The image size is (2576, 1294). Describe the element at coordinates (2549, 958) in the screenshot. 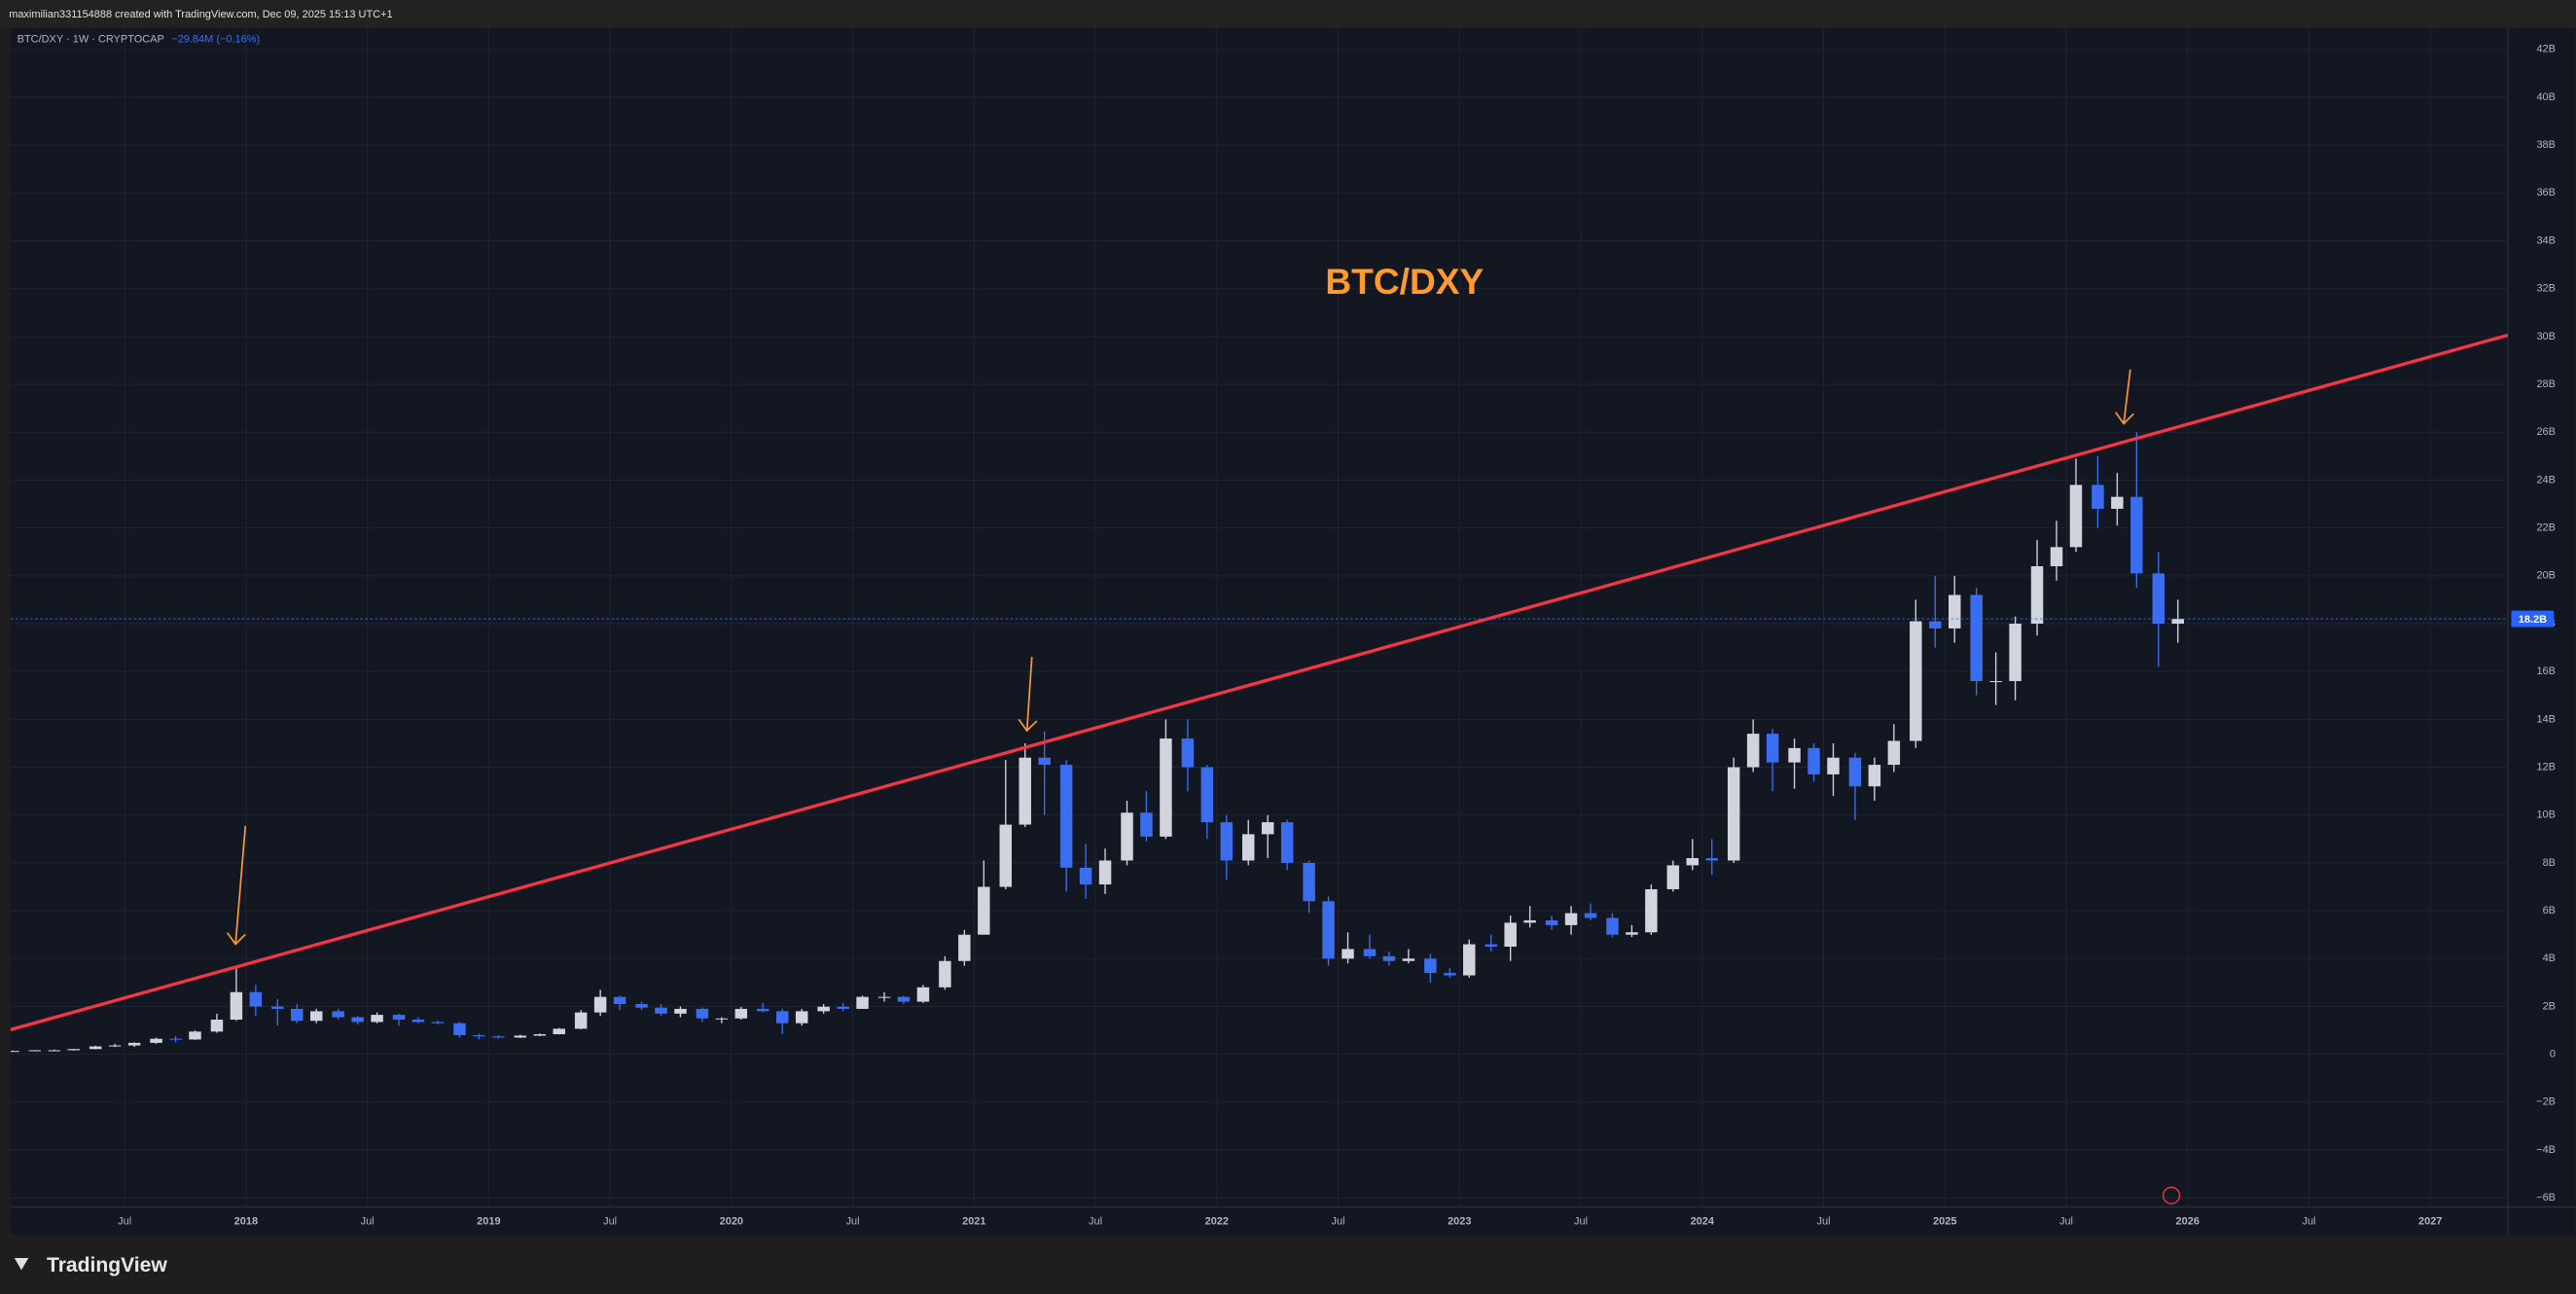

I see `y-tick-label: 4B` at that location.